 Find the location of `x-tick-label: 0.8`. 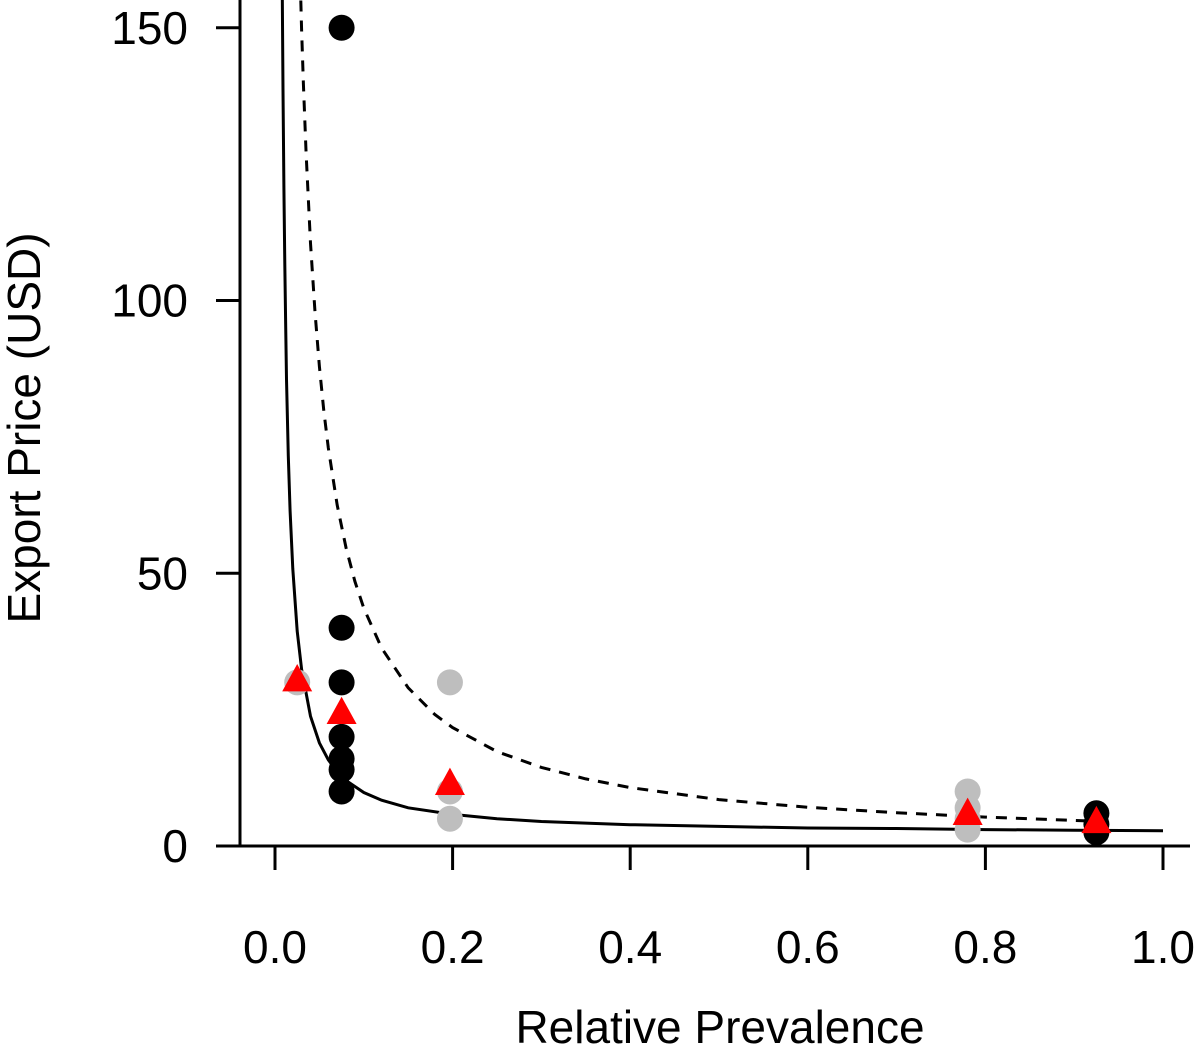

x-tick-label: 0.8 is located at coordinates (985, 947).